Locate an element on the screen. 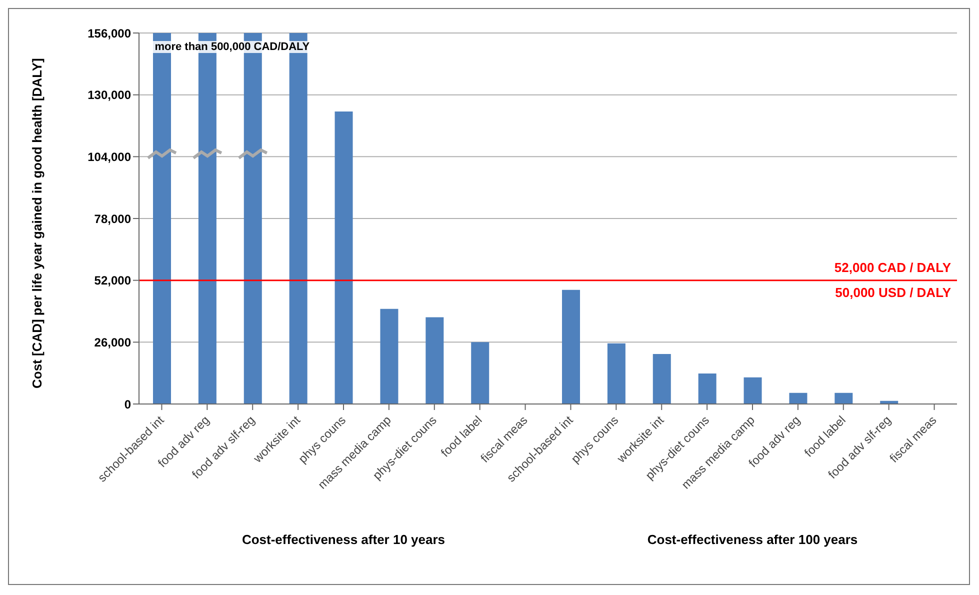  y-tick-label: 156,000 is located at coordinates (110, 33).